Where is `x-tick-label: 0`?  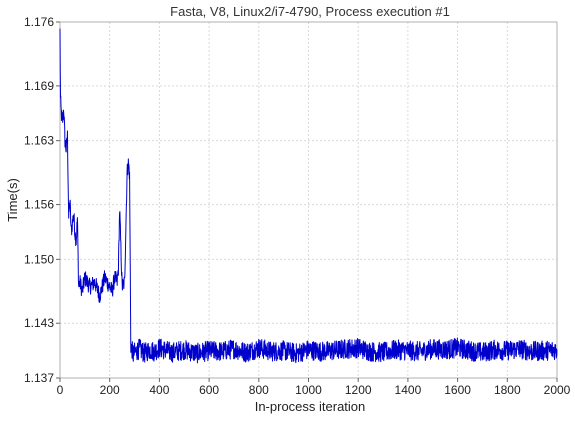 x-tick-label: 0 is located at coordinates (60, 390).